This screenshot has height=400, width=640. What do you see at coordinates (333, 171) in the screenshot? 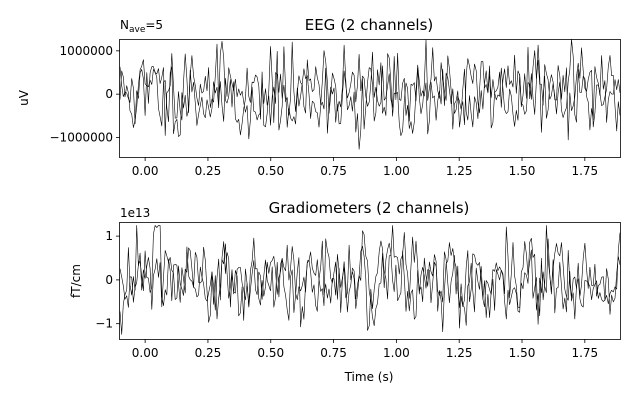
I see `eeg-xtick-label: 0.75` at bounding box center [333, 171].